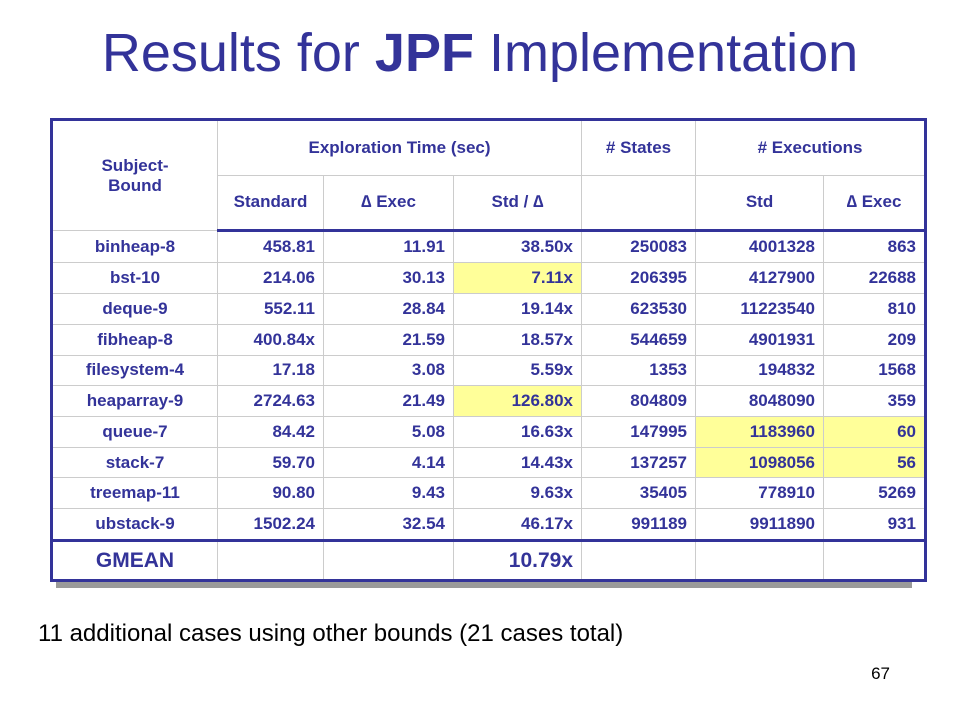  Describe the element at coordinates (875, 462) in the screenshot. I see `cell-dexec: 56` at that location.